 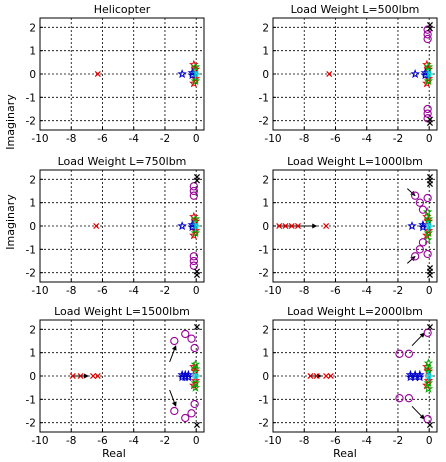 What do you see at coordinates (10, 122) in the screenshot?
I see `y-axis-label: Imaginary` at bounding box center [10, 122].